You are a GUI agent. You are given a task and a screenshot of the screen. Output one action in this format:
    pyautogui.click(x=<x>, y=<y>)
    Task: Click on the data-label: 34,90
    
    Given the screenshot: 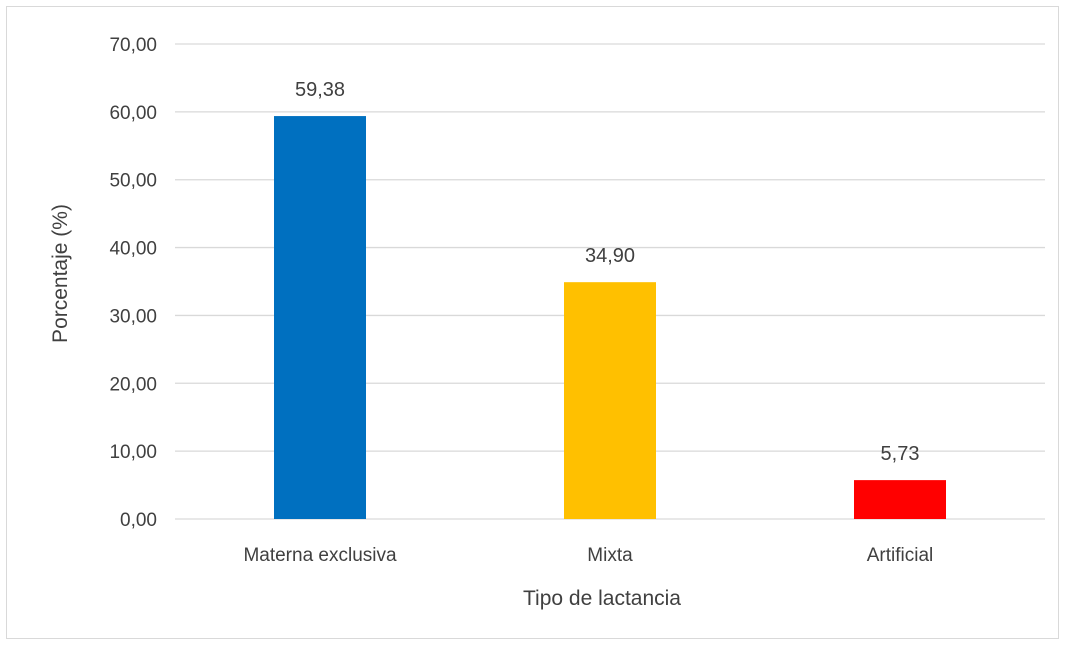 What is the action you would take?
    pyautogui.click(x=610, y=256)
    